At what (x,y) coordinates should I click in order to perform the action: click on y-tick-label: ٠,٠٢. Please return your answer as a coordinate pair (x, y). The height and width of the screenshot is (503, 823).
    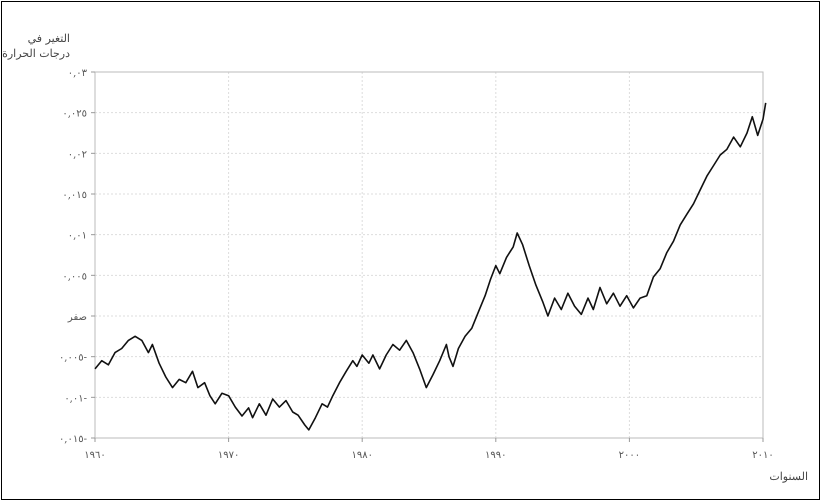
    Looking at the image, I should click on (77, 154).